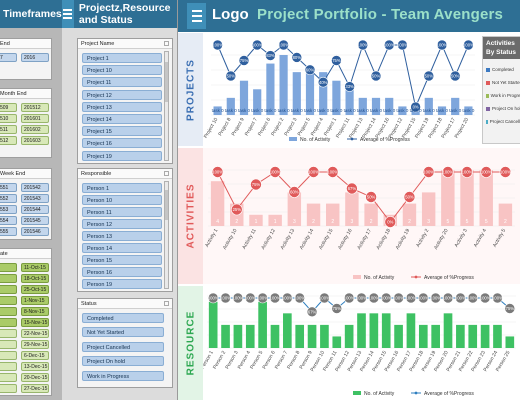  What do you see at coordinates (8, 107) in the screenshot?
I see `slicer-item: 509` at bounding box center [8, 107].